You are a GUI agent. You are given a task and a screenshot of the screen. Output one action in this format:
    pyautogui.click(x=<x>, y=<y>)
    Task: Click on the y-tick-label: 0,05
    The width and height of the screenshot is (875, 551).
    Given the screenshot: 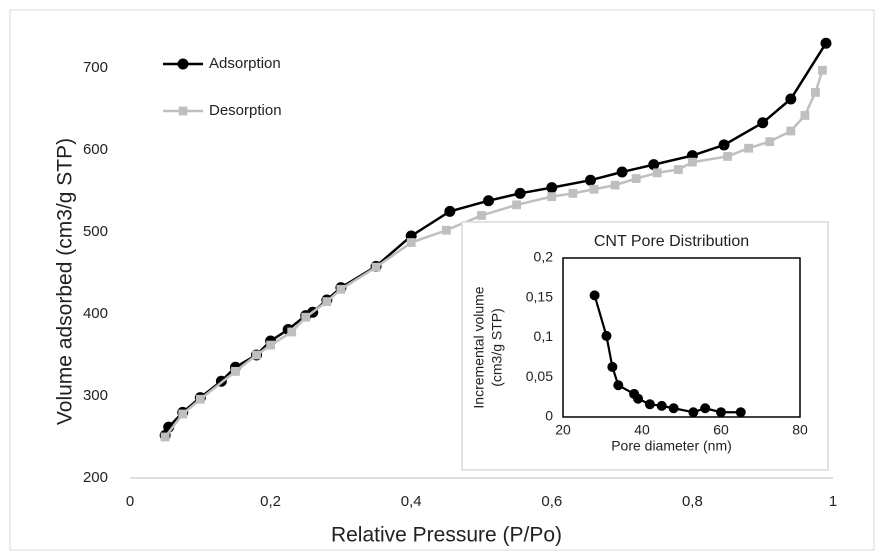 What is the action you would take?
    pyautogui.click(x=539, y=376)
    